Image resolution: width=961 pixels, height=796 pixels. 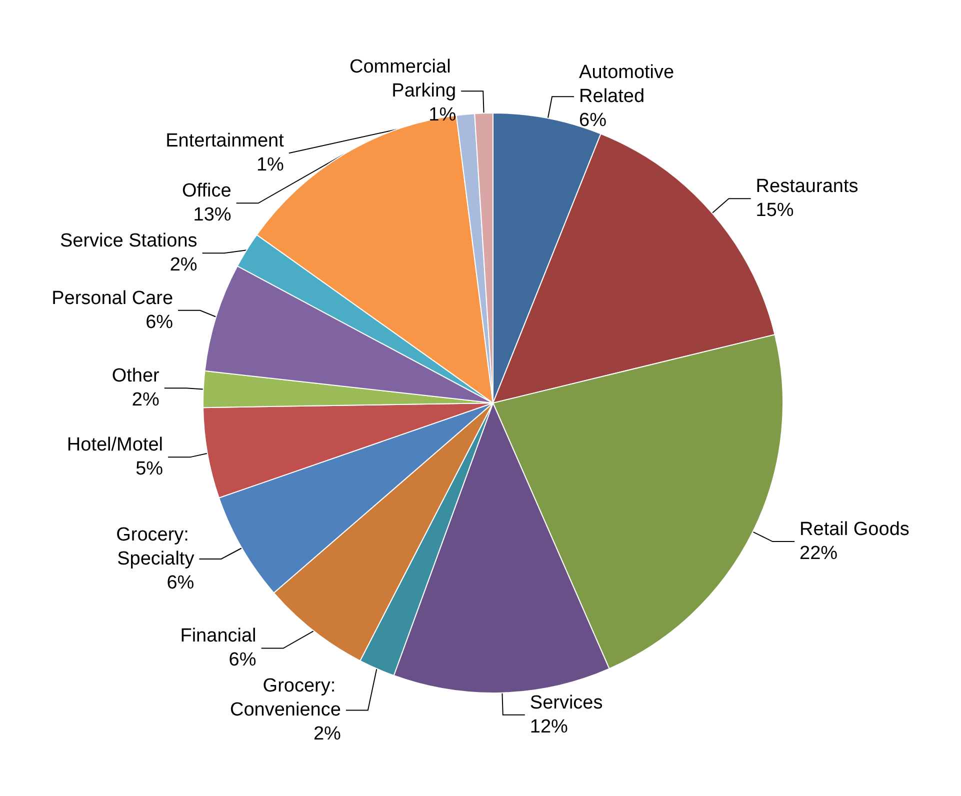 I want to click on slice-label: Service Stations, so click(x=129, y=241).